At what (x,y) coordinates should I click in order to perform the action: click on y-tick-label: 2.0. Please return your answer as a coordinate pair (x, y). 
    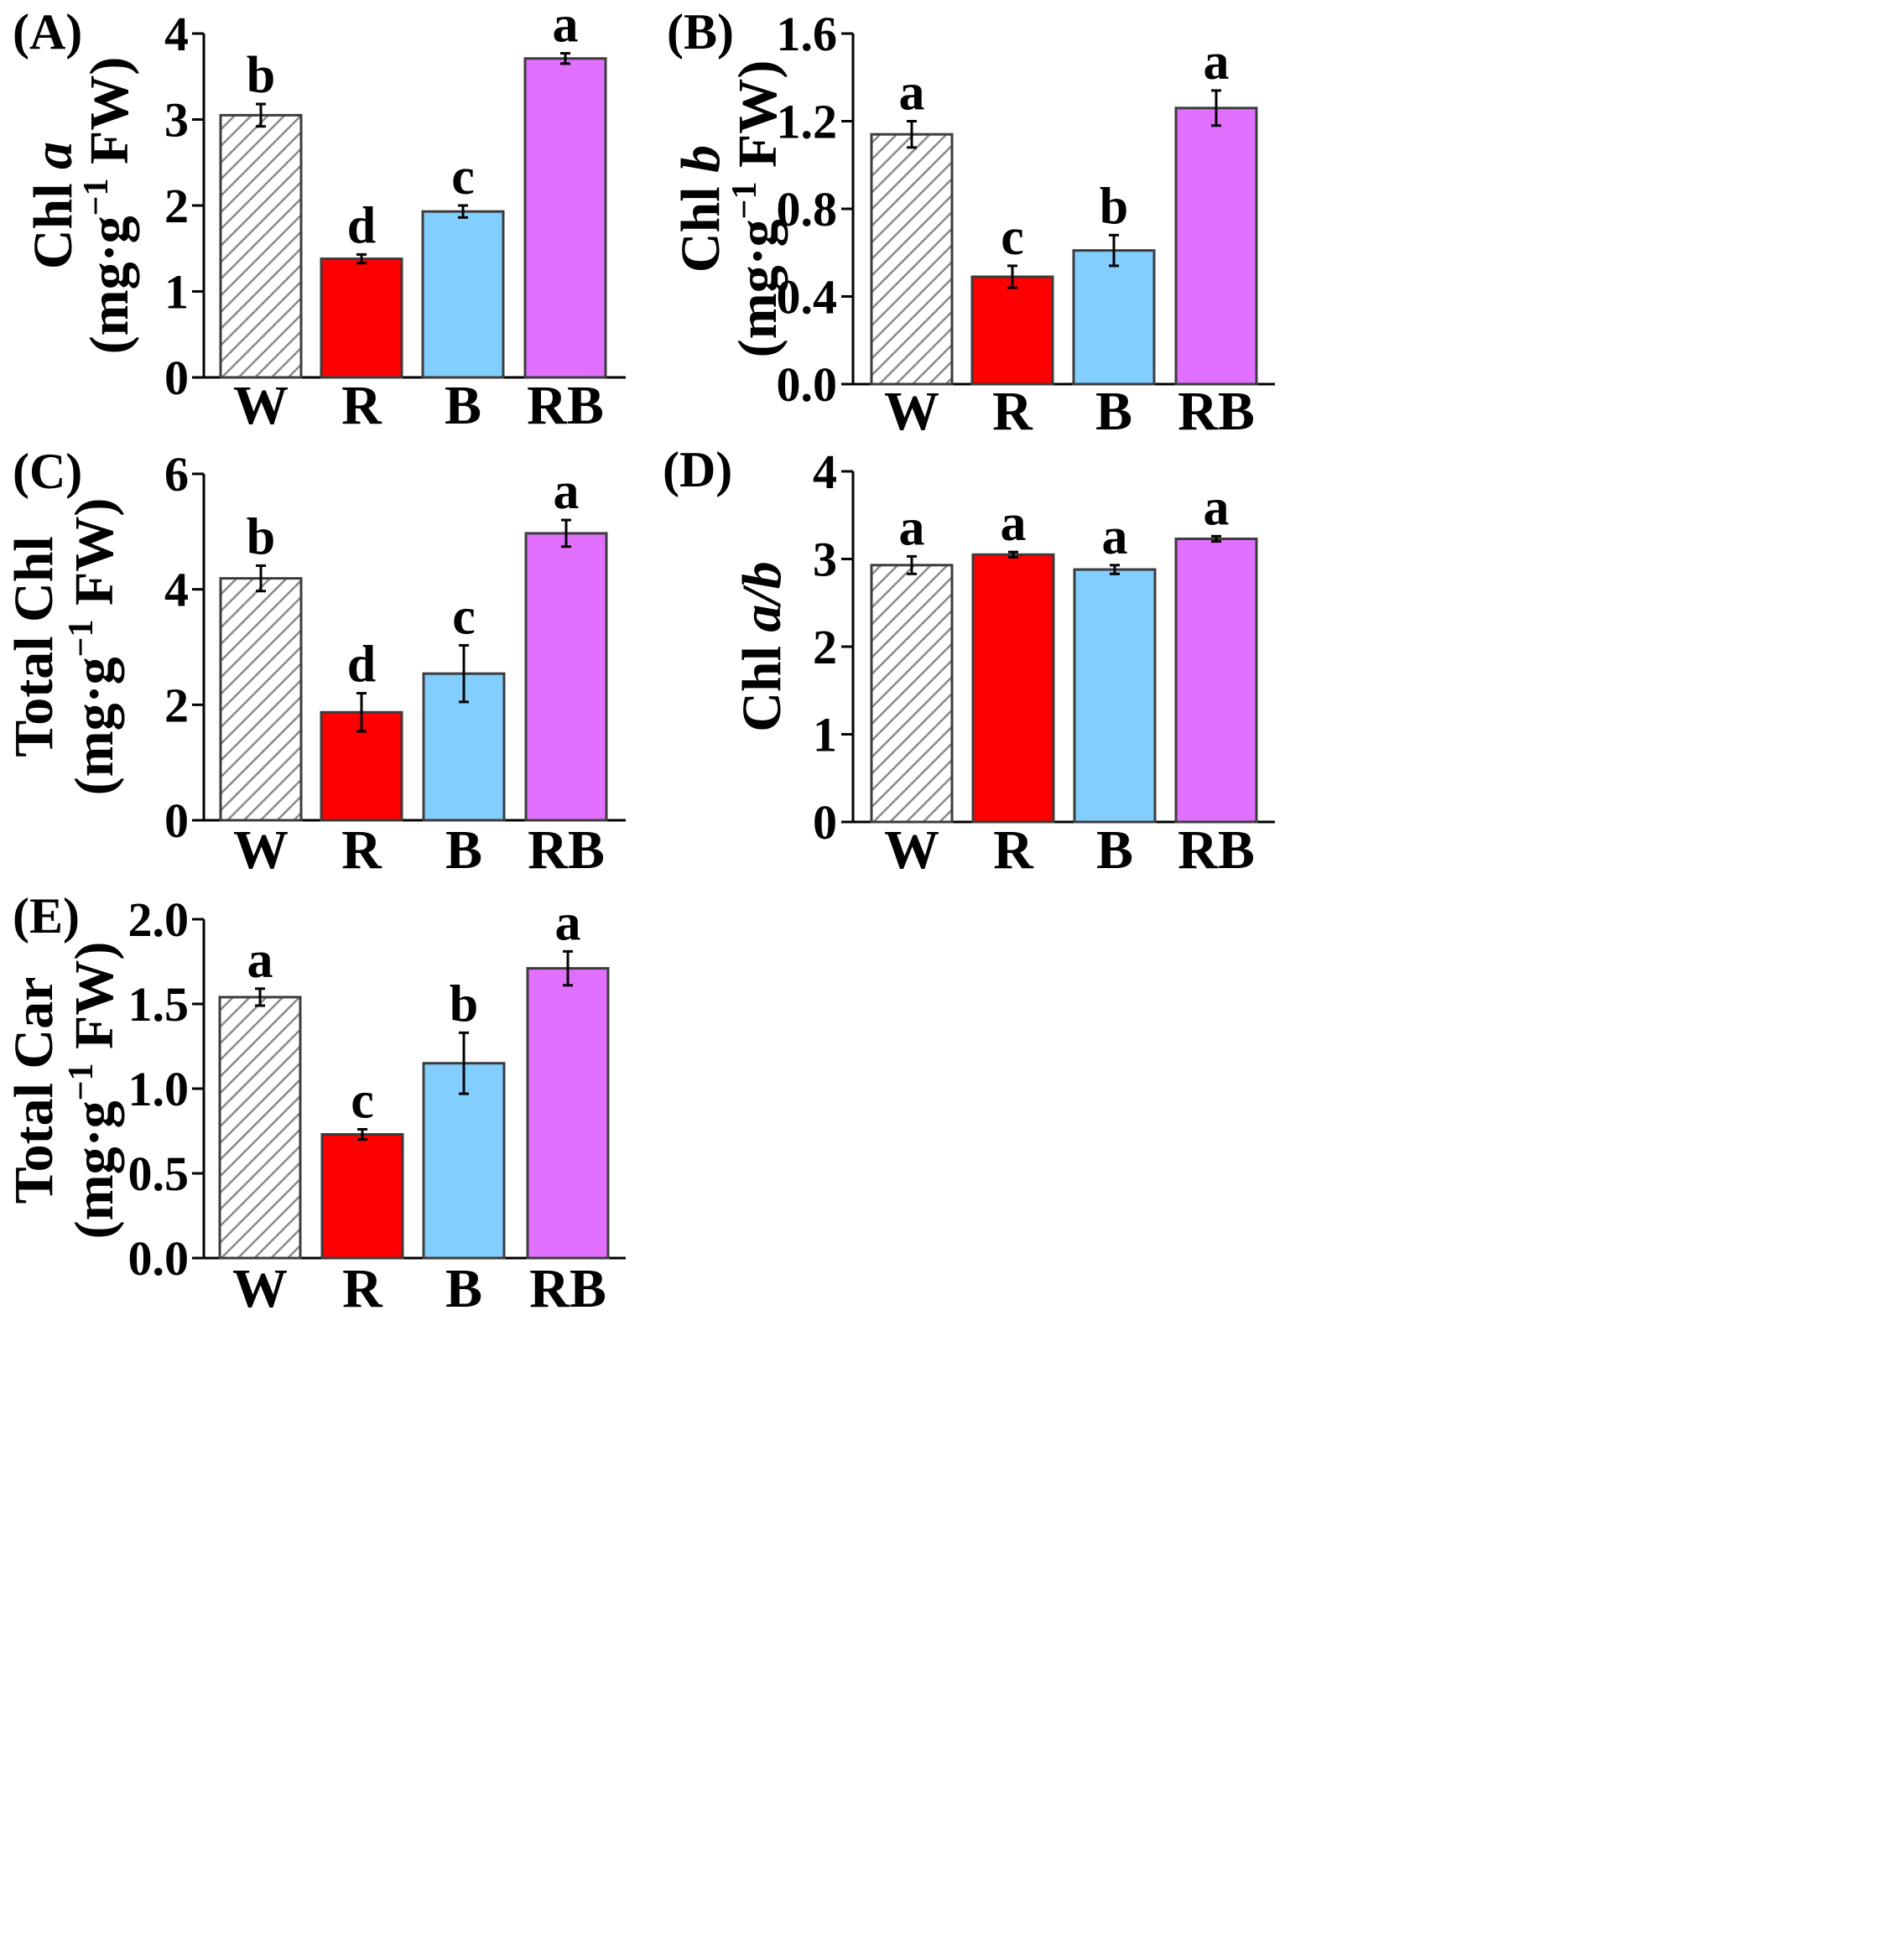
    Looking at the image, I should click on (159, 919).